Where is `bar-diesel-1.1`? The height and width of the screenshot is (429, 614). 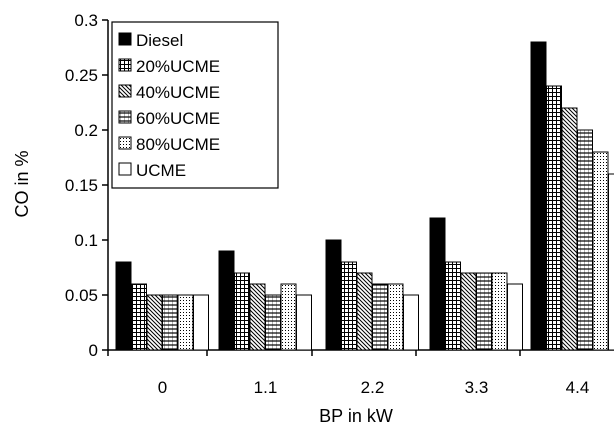 bar-diesel-1.1 is located at coordinates (226, 300).